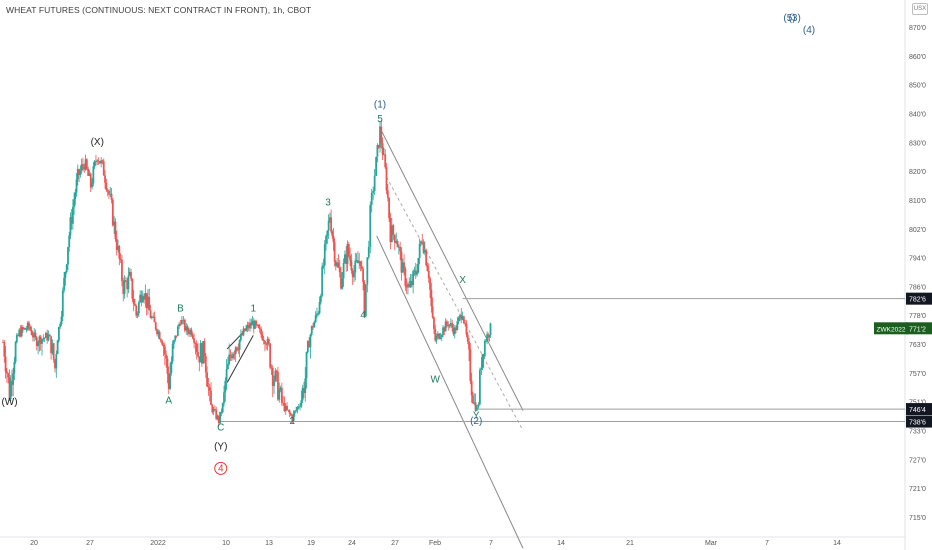  What do you see at coordinates (917, 518) in the screenshot?
I see `price-tick-label: 715'0` at bounding box center [917, 518].